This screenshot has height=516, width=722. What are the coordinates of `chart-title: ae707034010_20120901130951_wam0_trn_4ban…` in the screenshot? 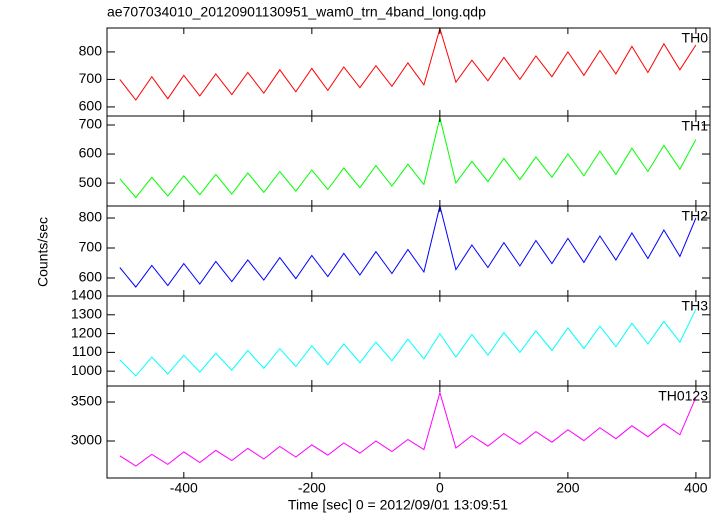 It's located at (296, 12).